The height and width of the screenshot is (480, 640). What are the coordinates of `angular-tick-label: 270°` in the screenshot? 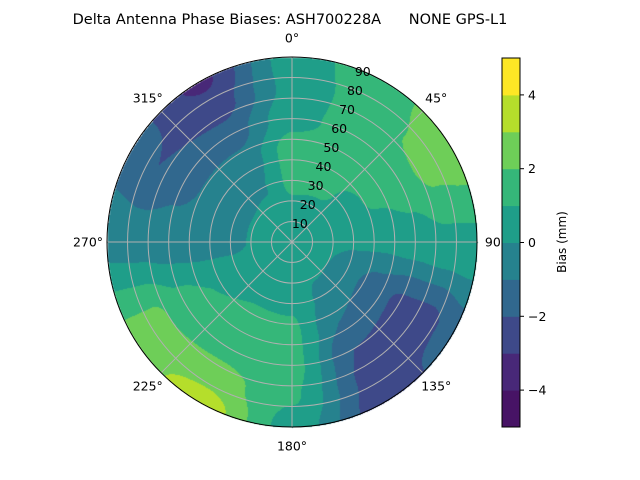 It's located at (88, 242).